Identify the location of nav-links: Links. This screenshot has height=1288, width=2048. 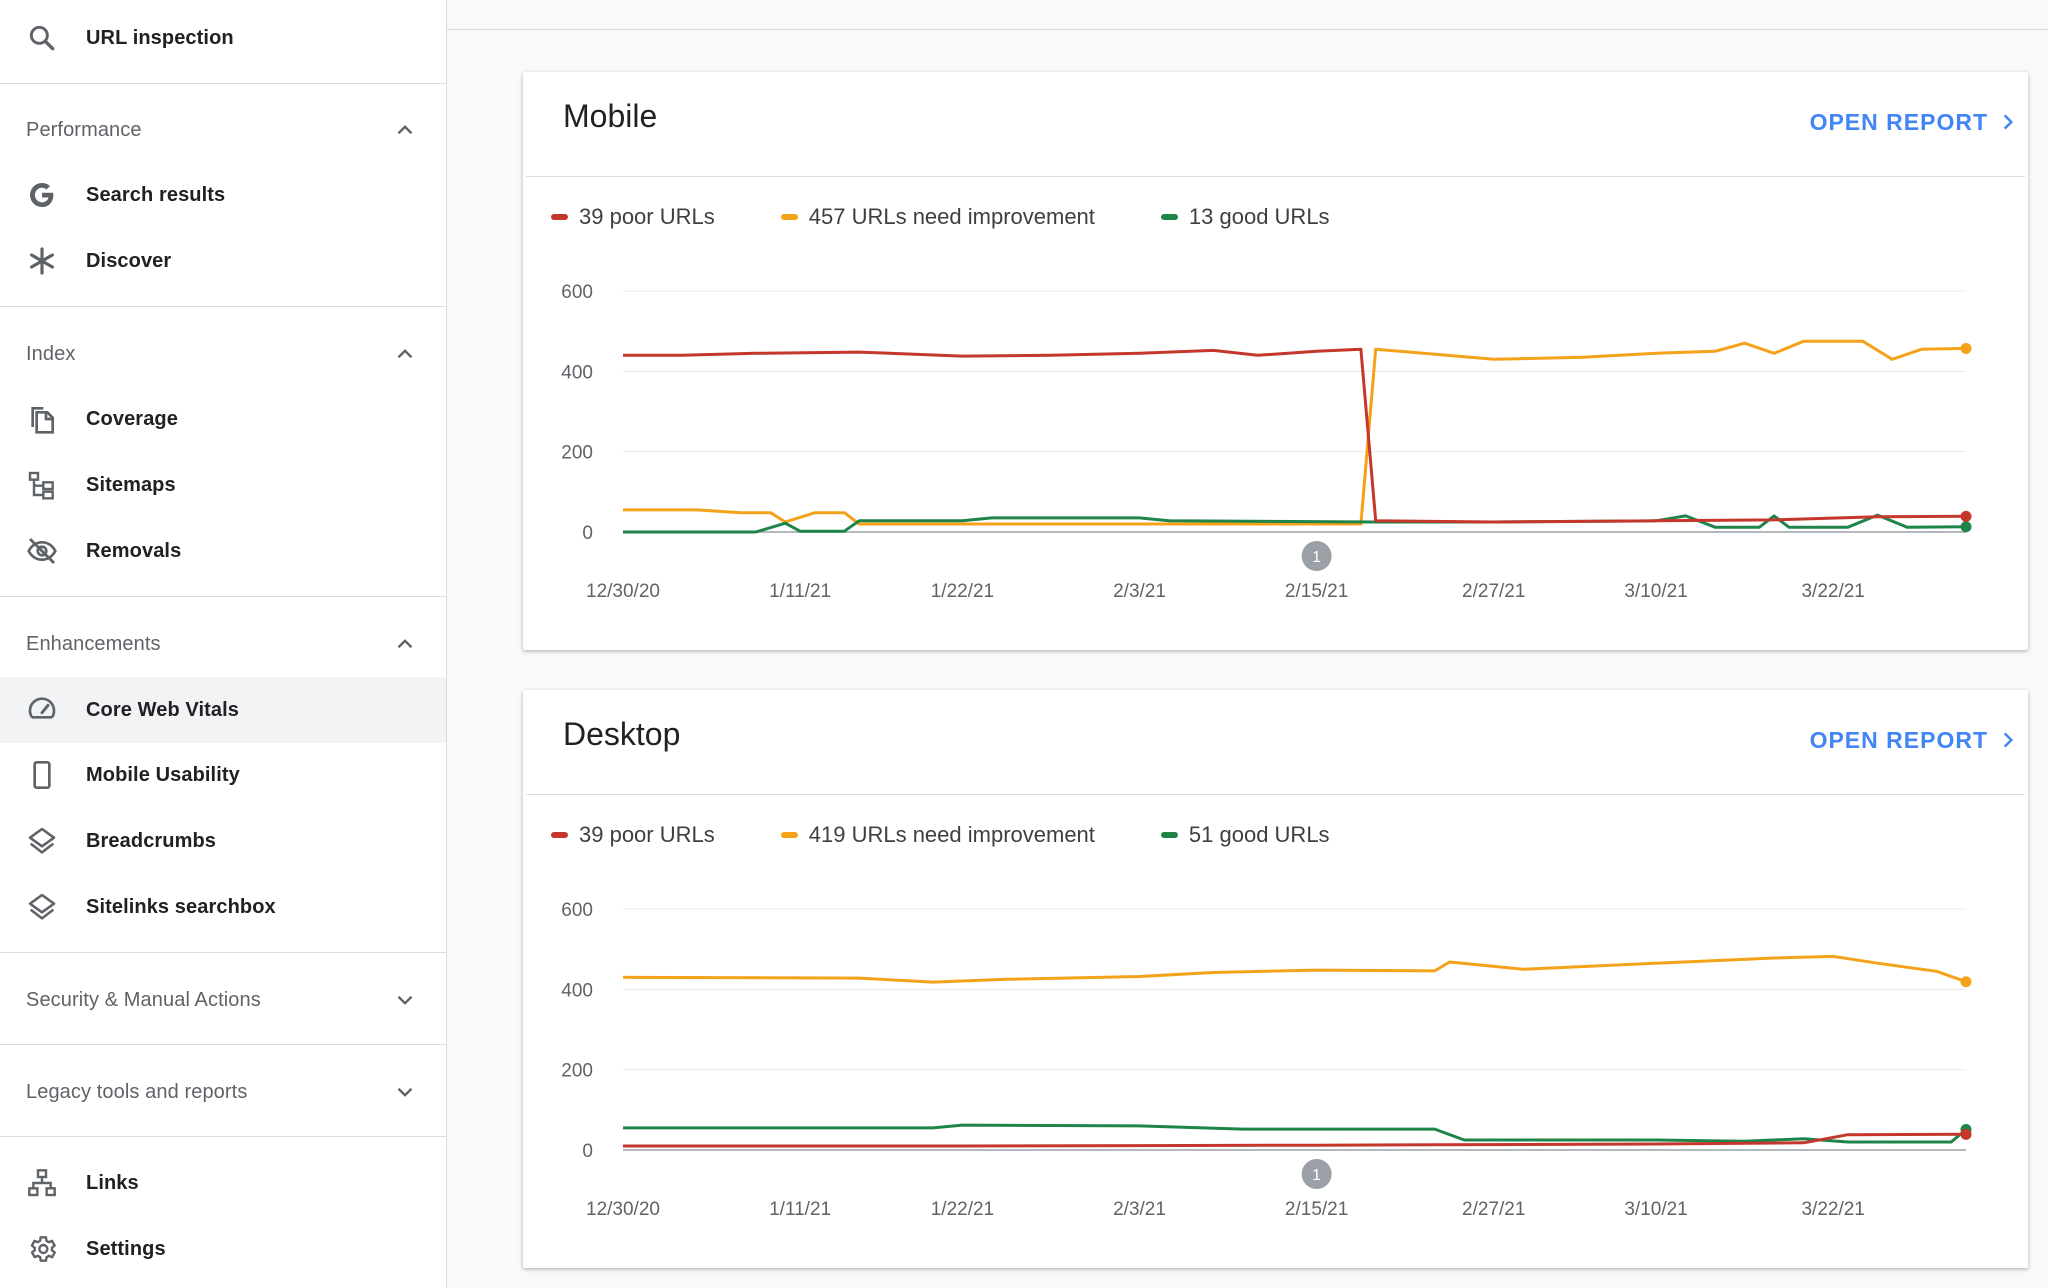
(223, 1183).